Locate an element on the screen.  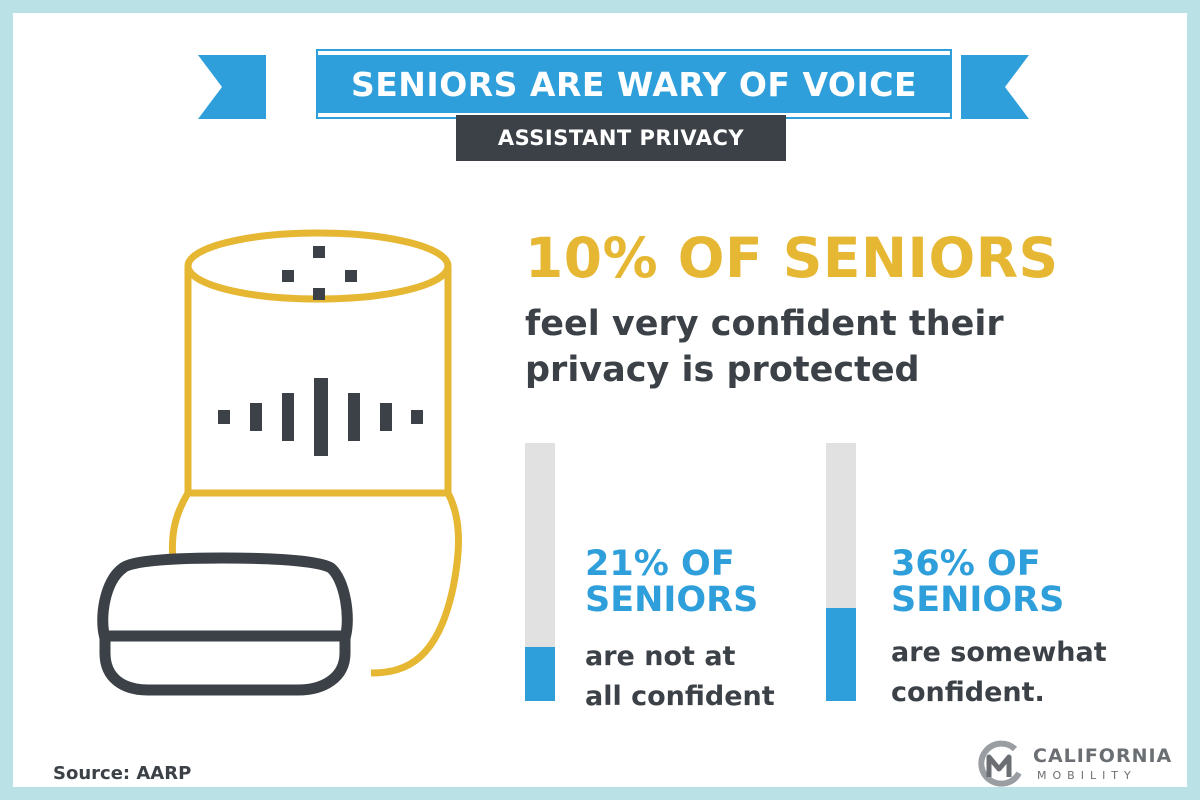
stat-description-line1: are somewhat is located at coordinates (999, 652).